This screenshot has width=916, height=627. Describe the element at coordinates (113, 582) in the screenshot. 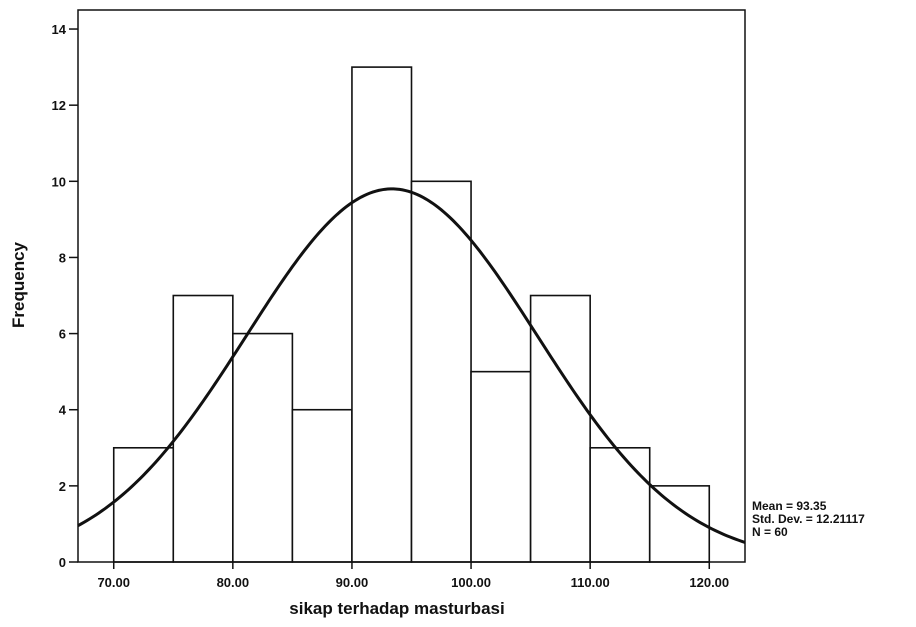

I see `x-tick-label-0: 70.00` at that location.